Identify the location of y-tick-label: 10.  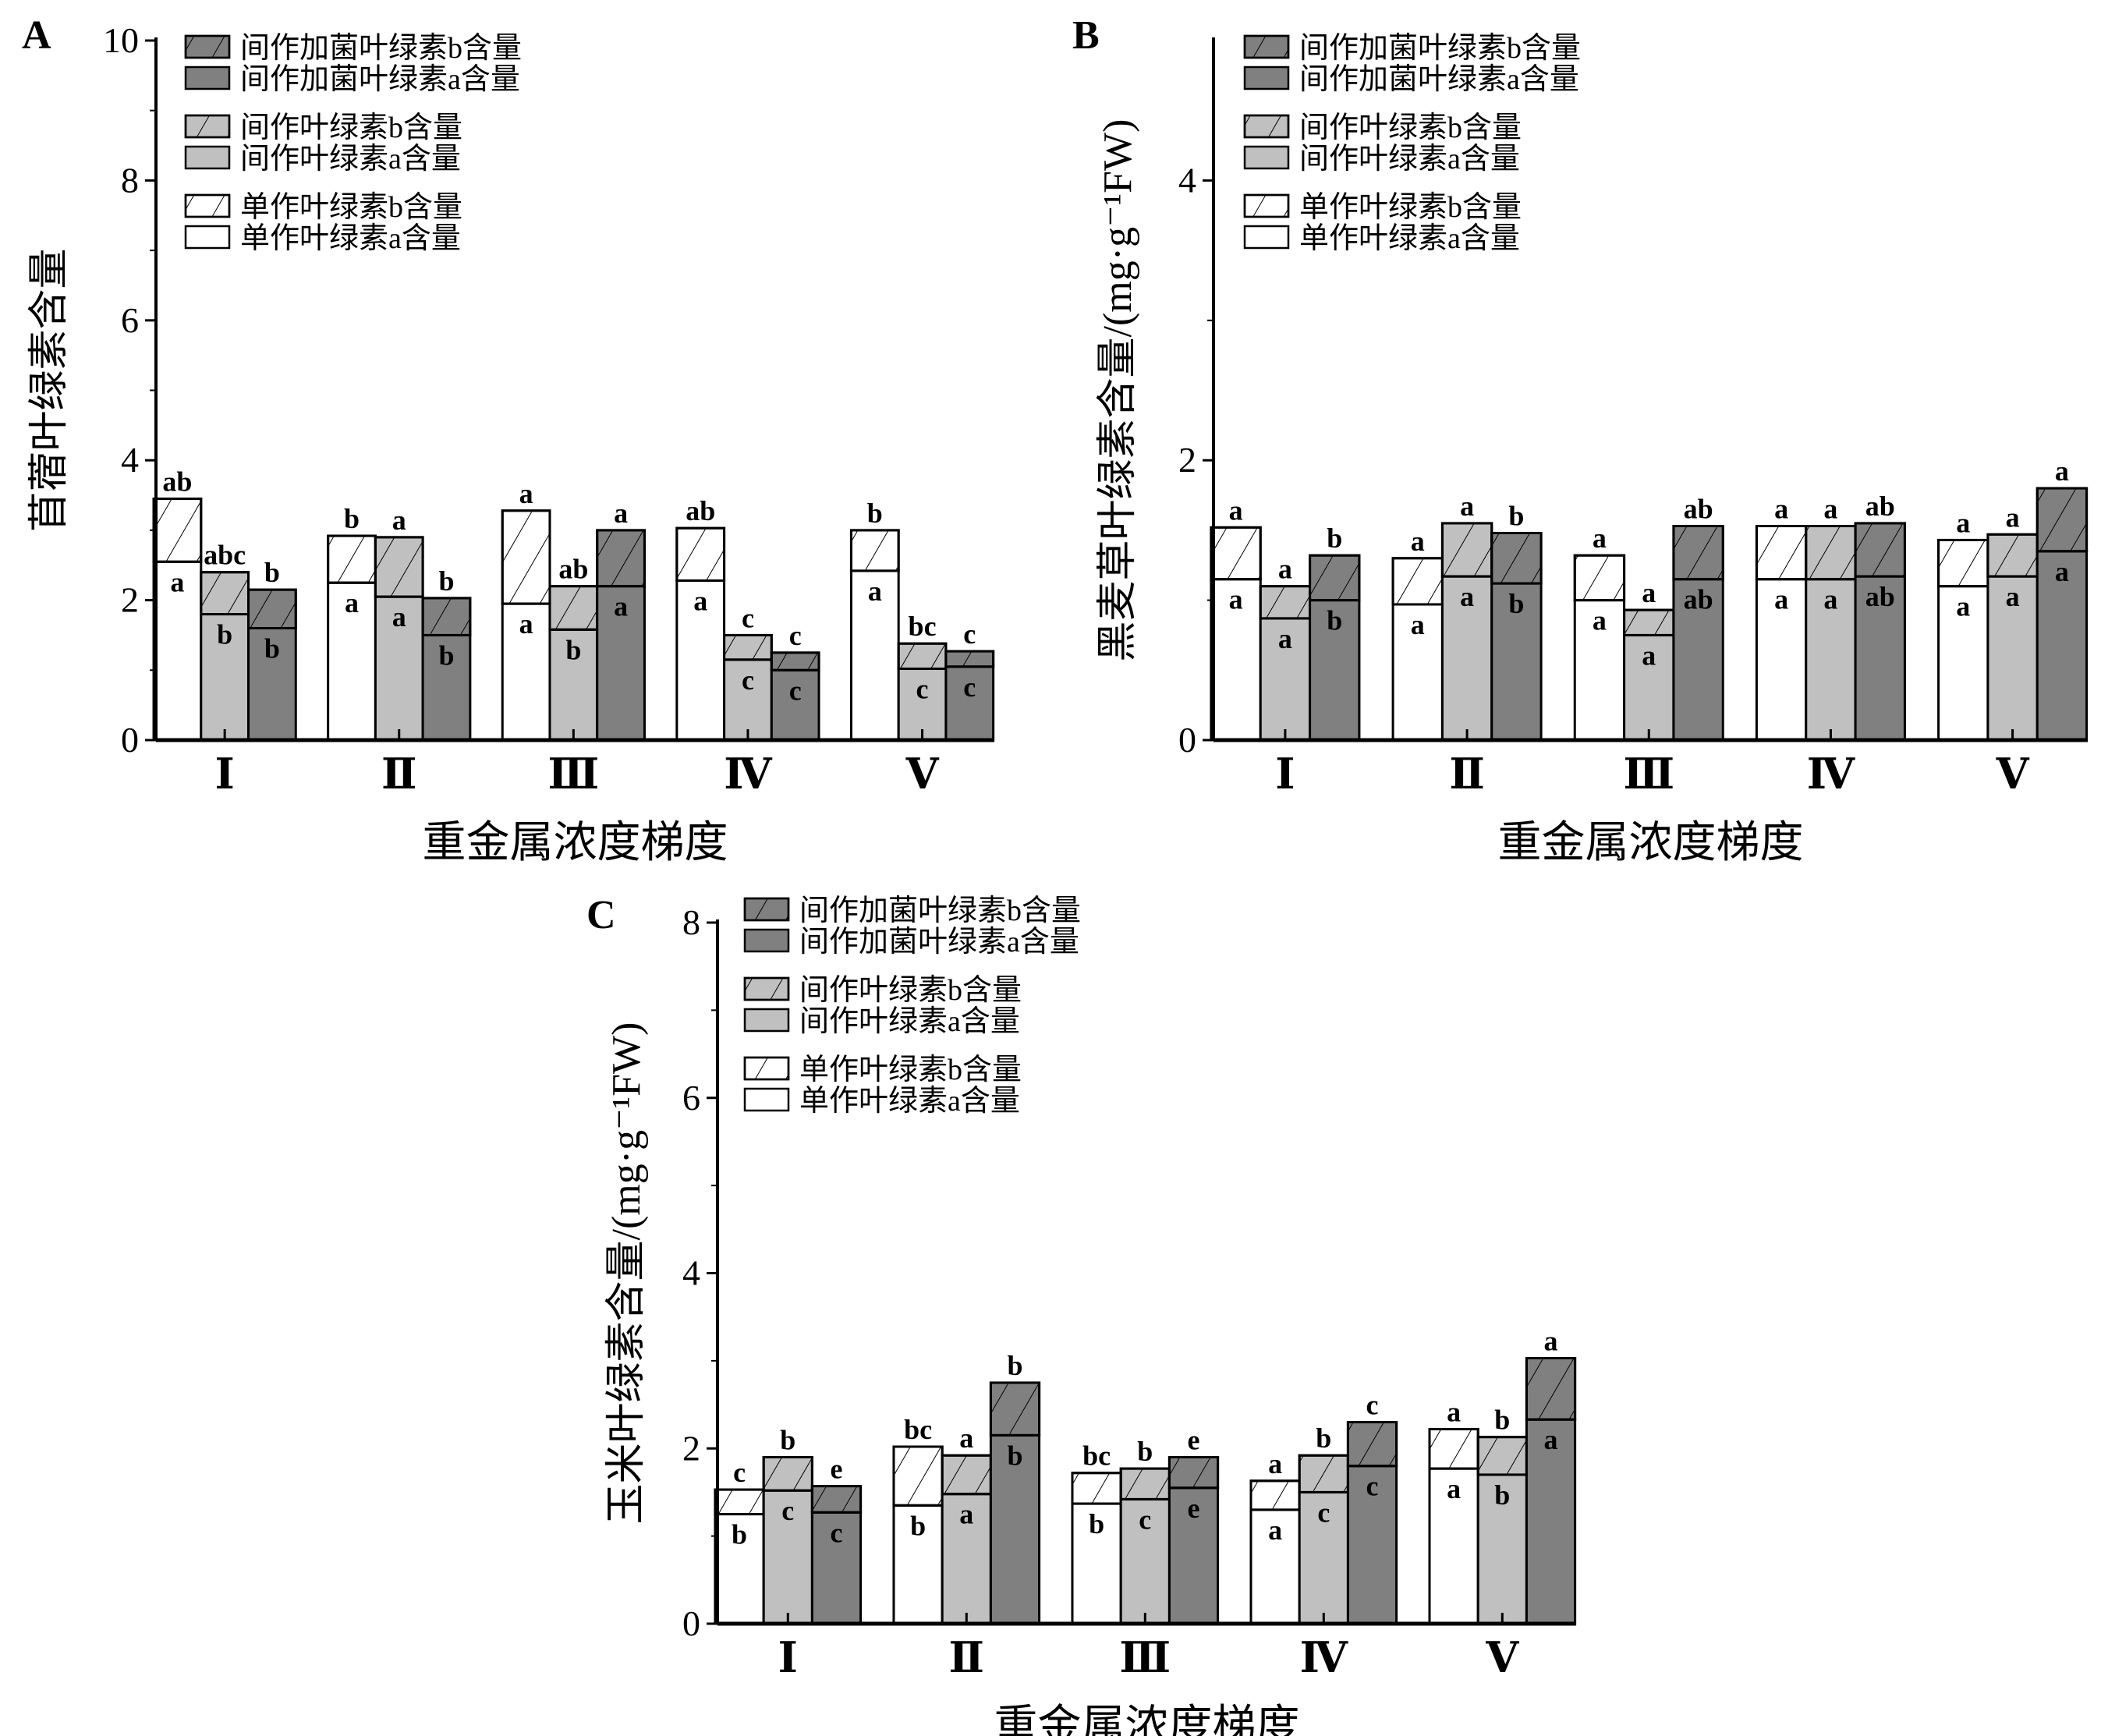
(121, 40).